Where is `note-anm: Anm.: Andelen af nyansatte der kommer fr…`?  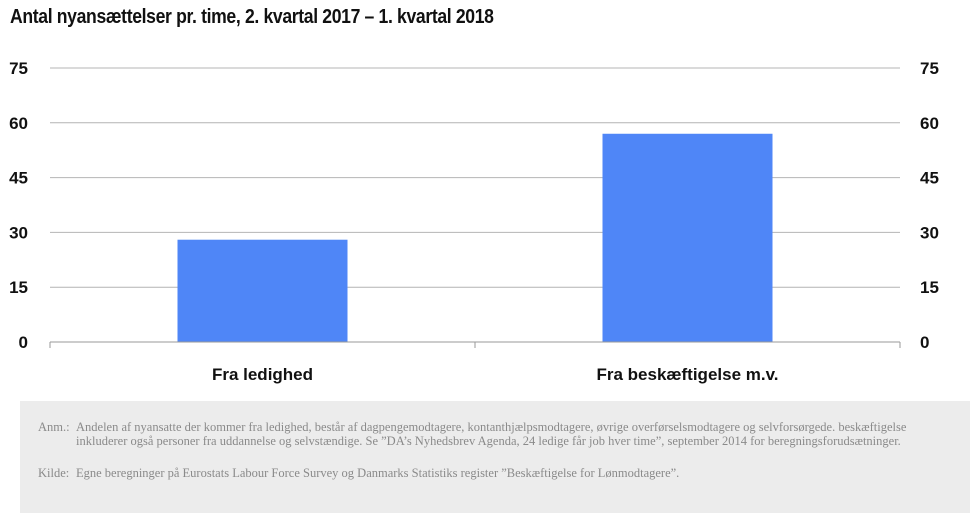
note-anm: Anm.: Andelen af nyansatte der kommer fr… is located at coordinates (495, 434).